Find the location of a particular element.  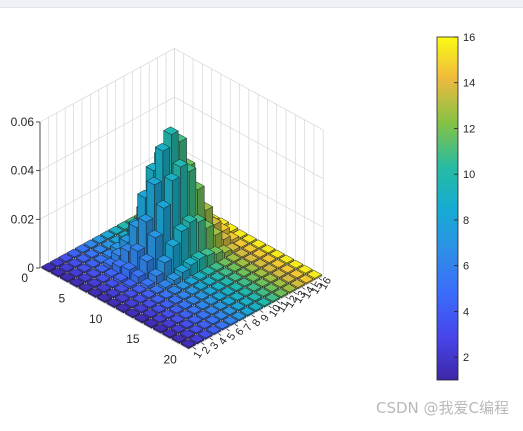

colorbar-tick-label: 4 is located at coordinates (466, 312).